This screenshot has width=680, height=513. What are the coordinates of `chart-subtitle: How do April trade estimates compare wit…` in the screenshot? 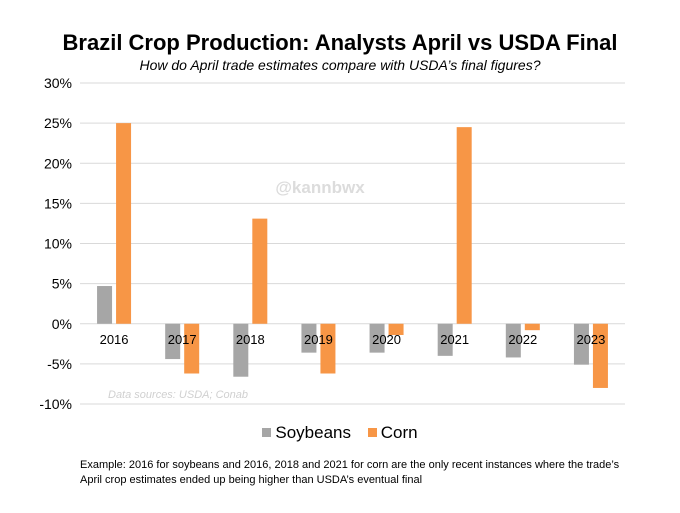 It's located at (340, 65).